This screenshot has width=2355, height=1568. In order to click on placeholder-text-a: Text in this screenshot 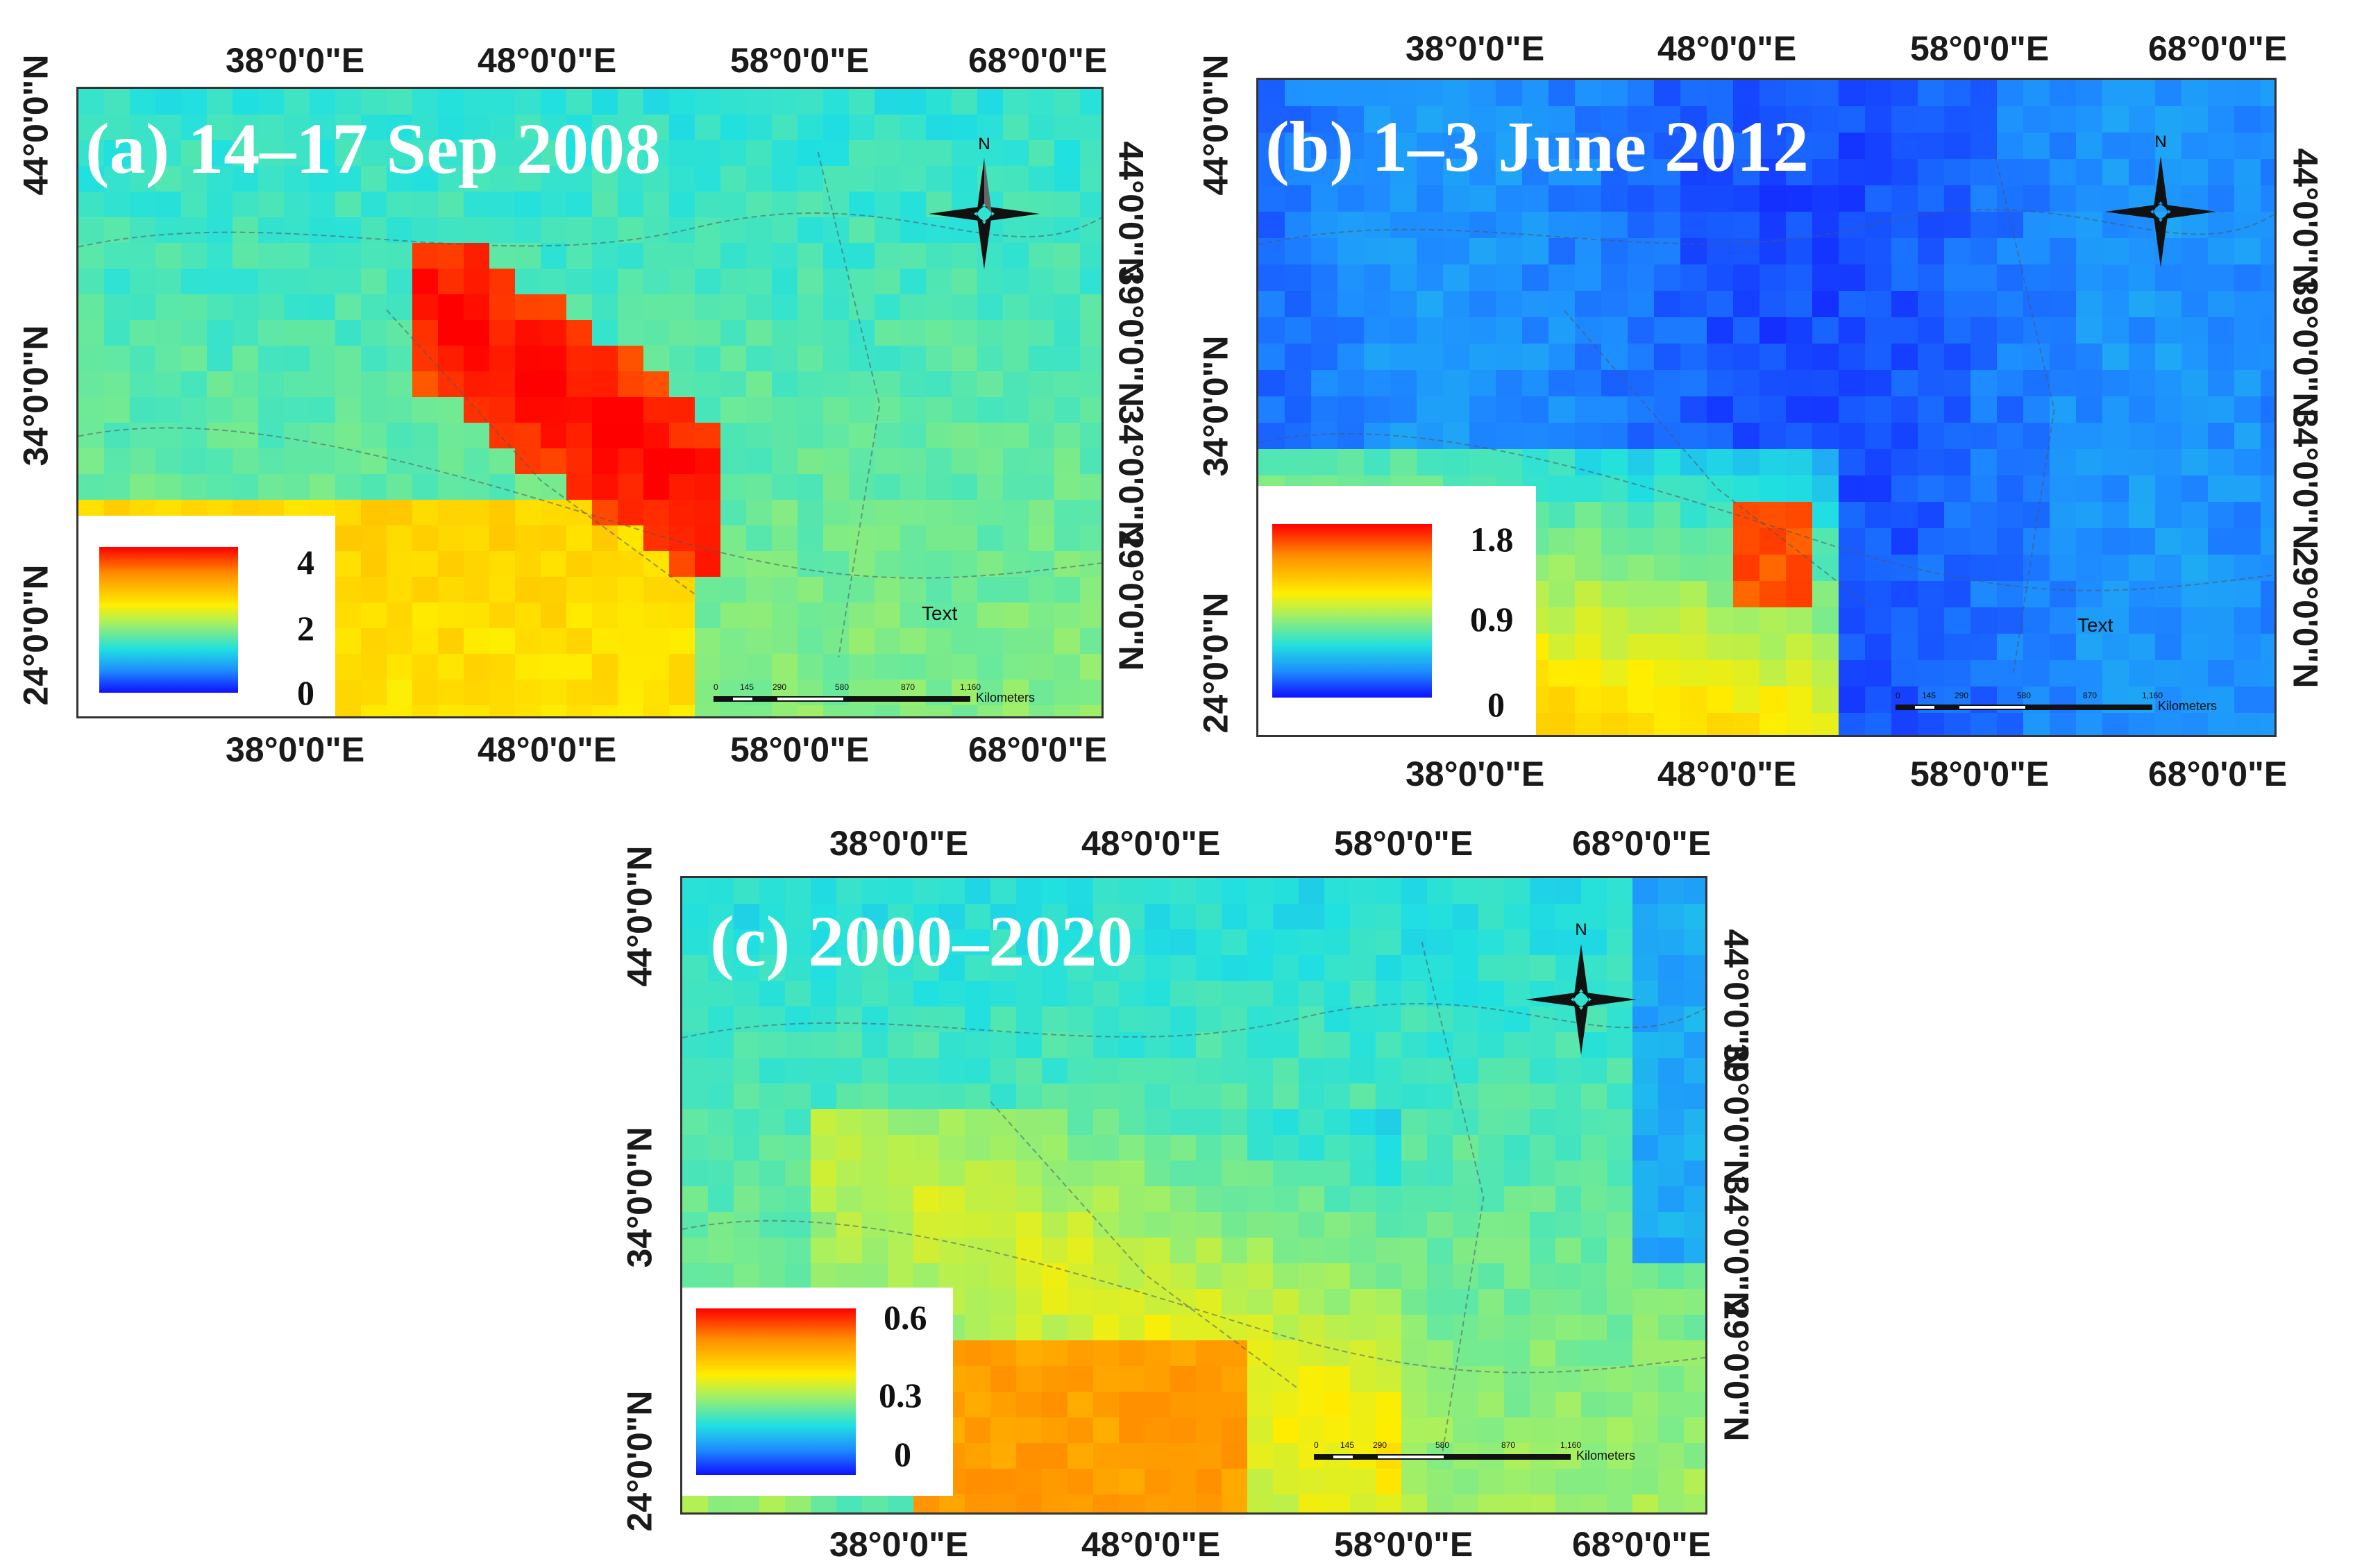, I will do `click(940, 613)`.